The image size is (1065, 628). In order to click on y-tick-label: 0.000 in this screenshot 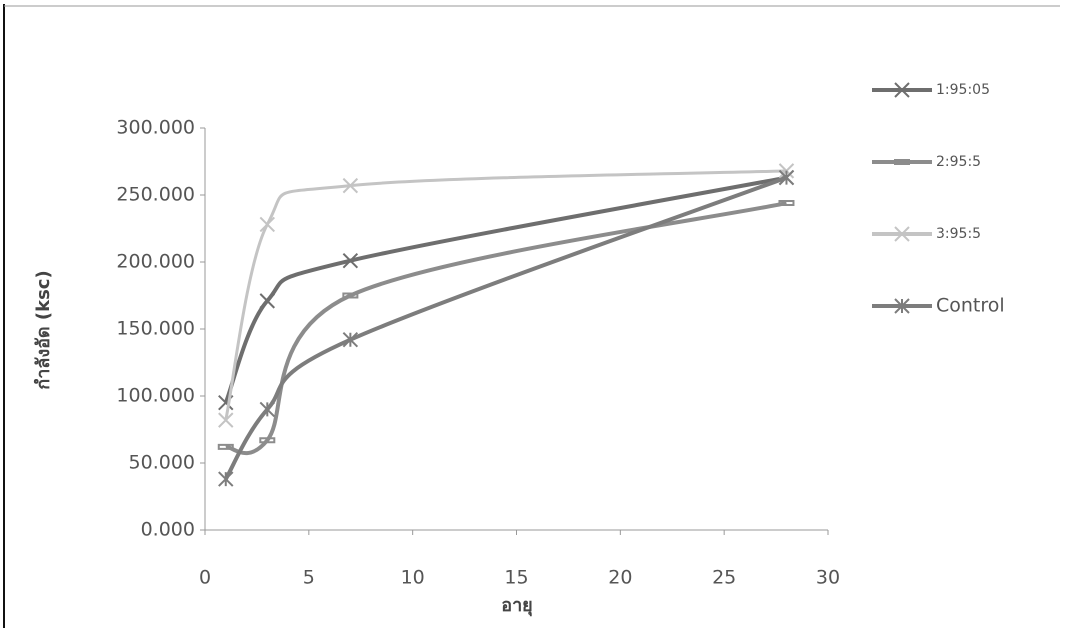, I will do `click(168, 530)`.